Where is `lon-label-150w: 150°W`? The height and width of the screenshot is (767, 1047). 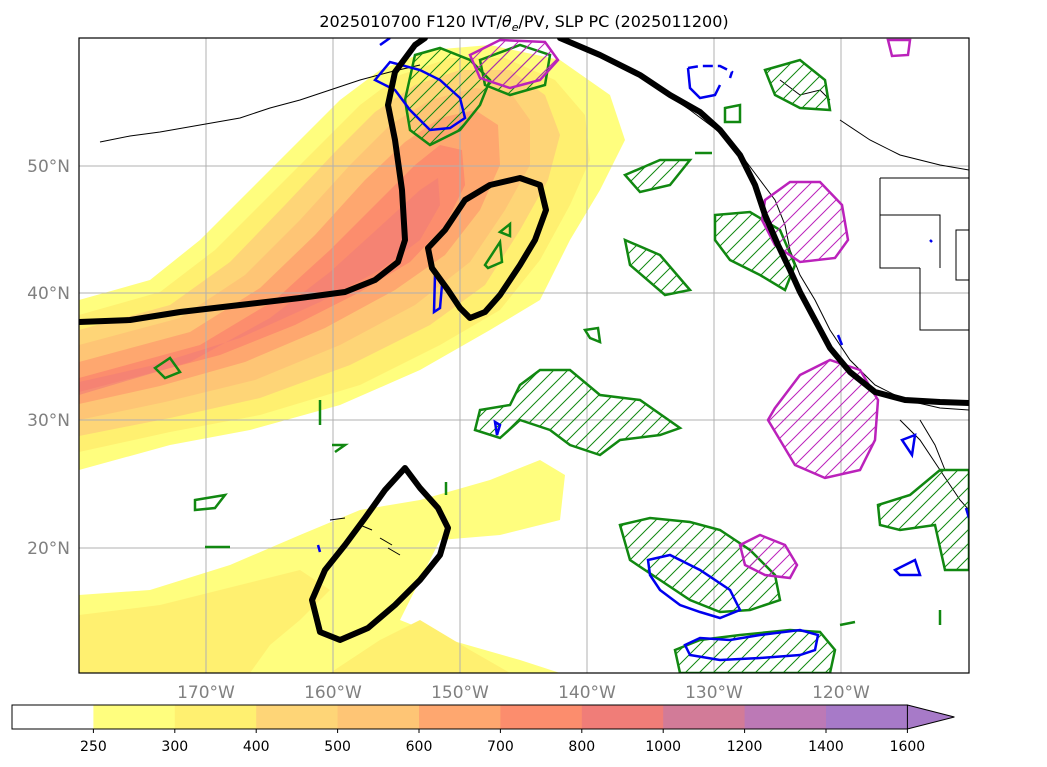
lon-label-150w: 150°W is located at coordinates (460, 693).